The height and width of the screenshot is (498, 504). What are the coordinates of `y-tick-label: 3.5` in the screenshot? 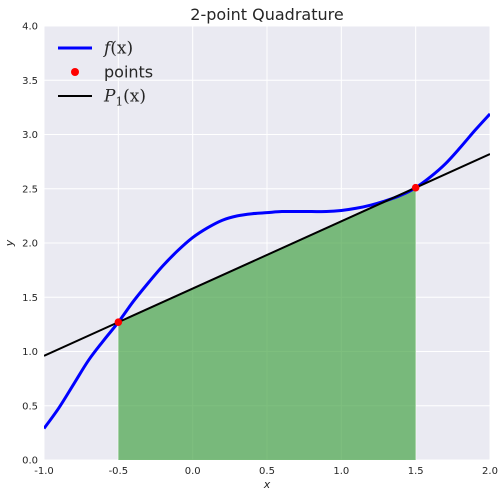 It's located at (30, 81).